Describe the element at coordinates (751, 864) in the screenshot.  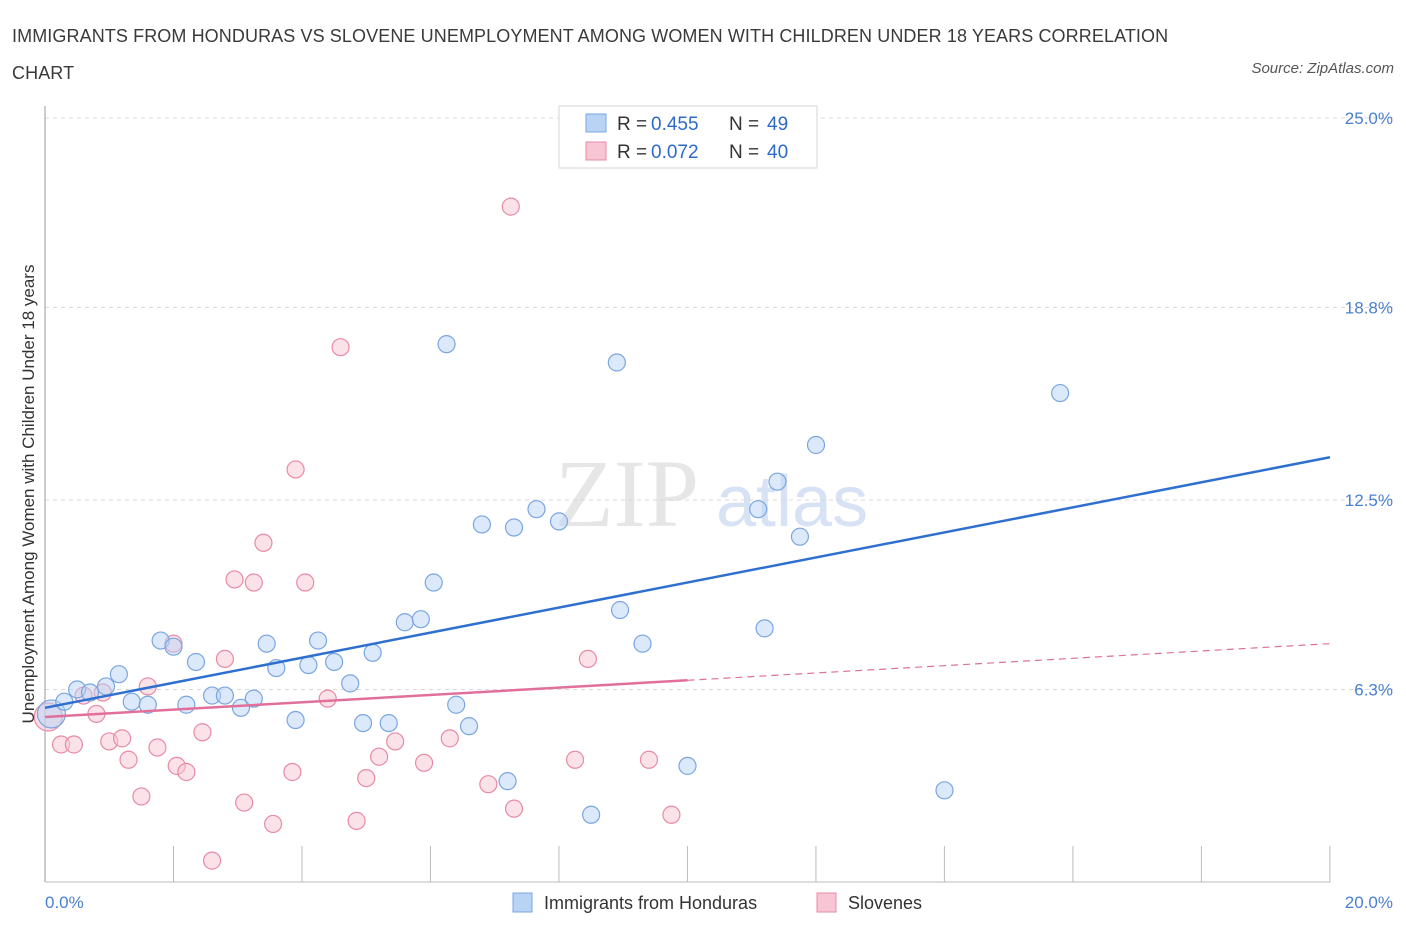
I see `x-ticks` at that location.